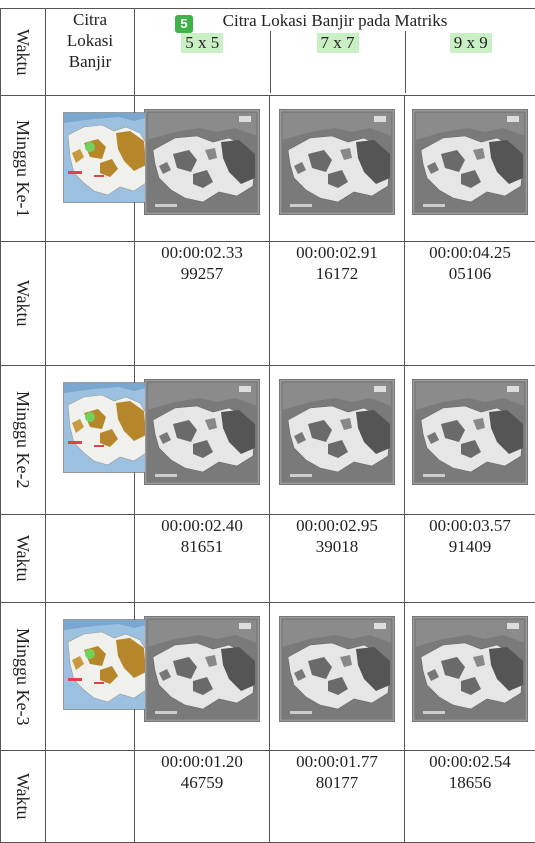  I want to click on week-2-original-image, so click(90, 440).